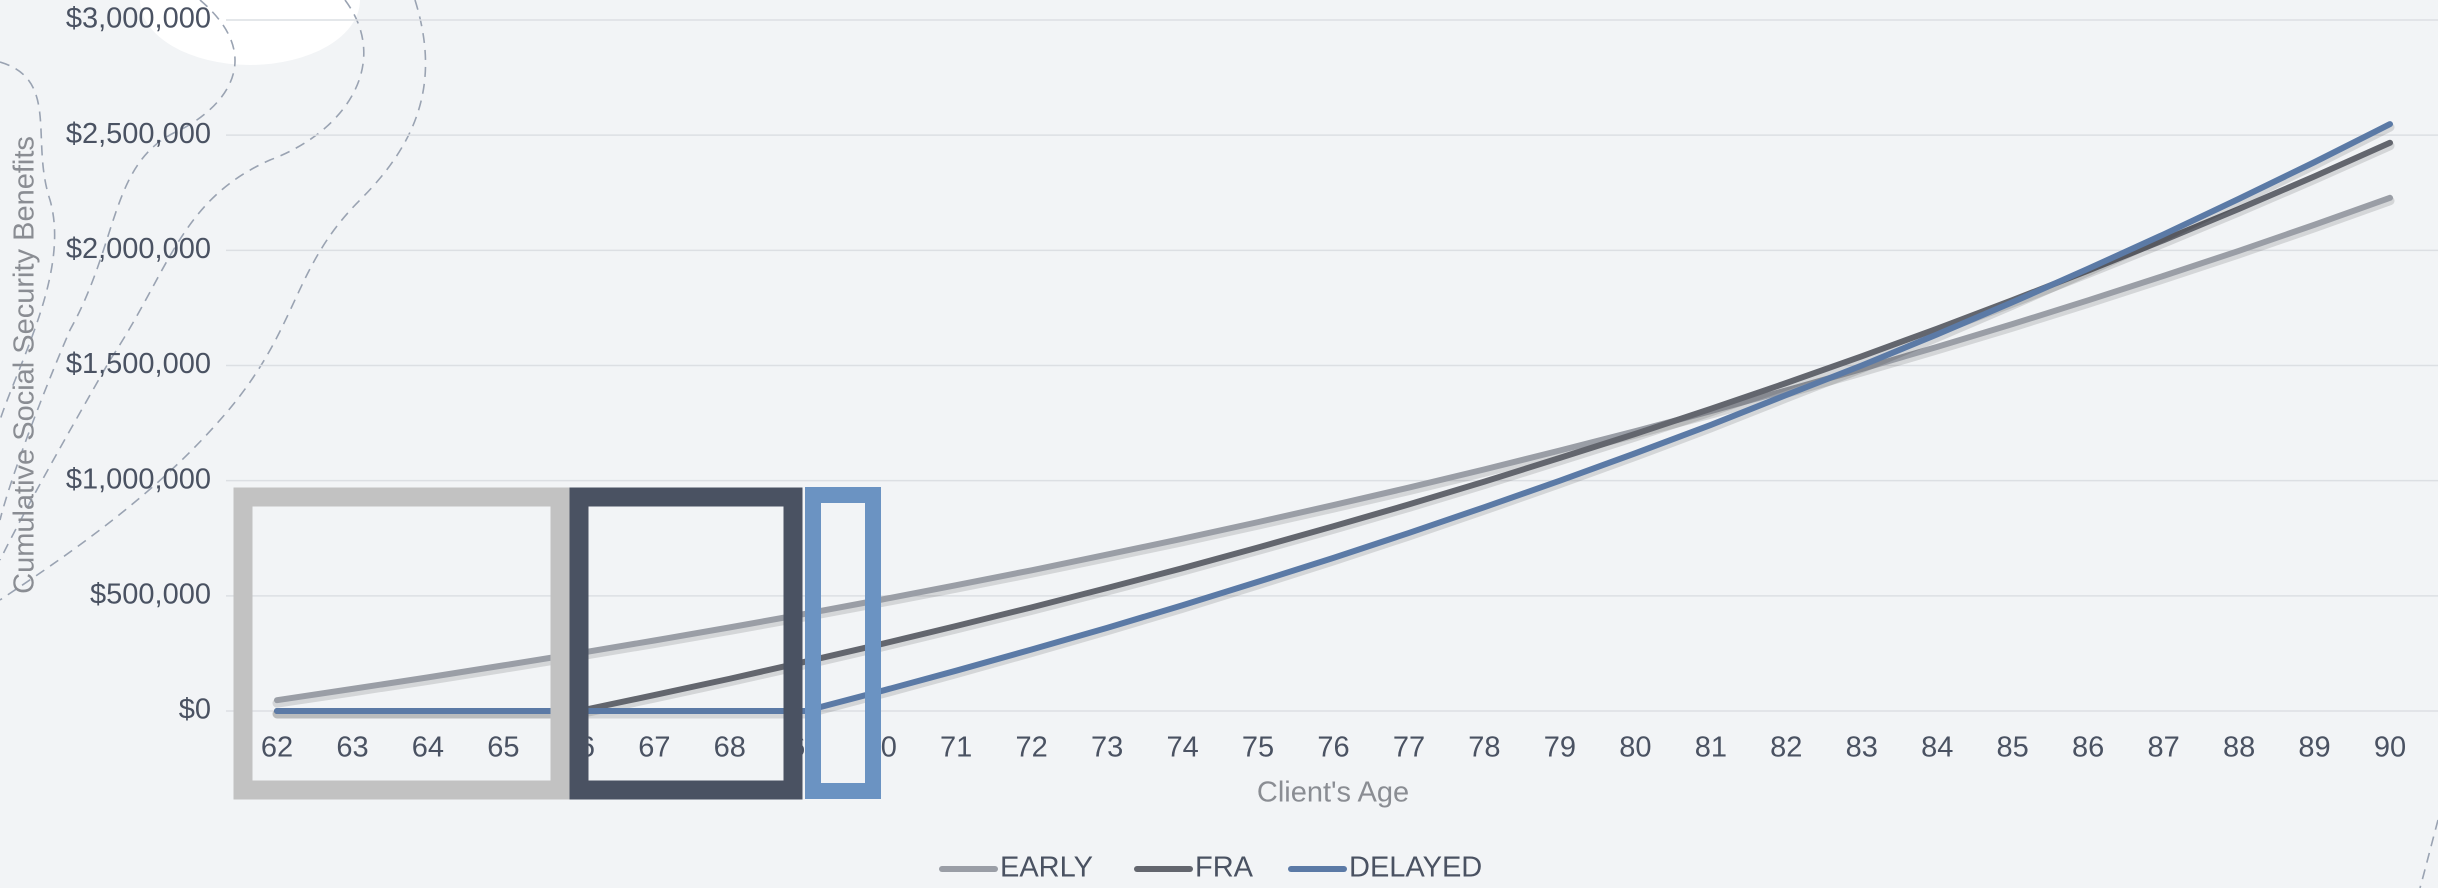 The height and width of the screenshot is (888, 2438). What do you see at coordinates (138, 364) in the screenshot?
I see `y-tick-label: $1,500,000` at bounding box center [138, 364].